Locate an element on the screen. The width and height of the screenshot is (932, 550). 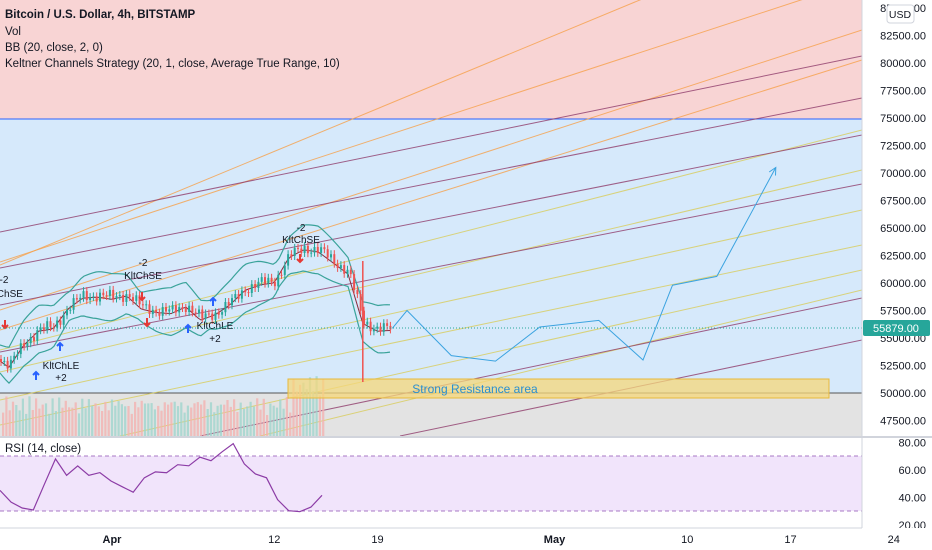
signal-label-5: KltChLE +2 is located at coordinates (61, 372).